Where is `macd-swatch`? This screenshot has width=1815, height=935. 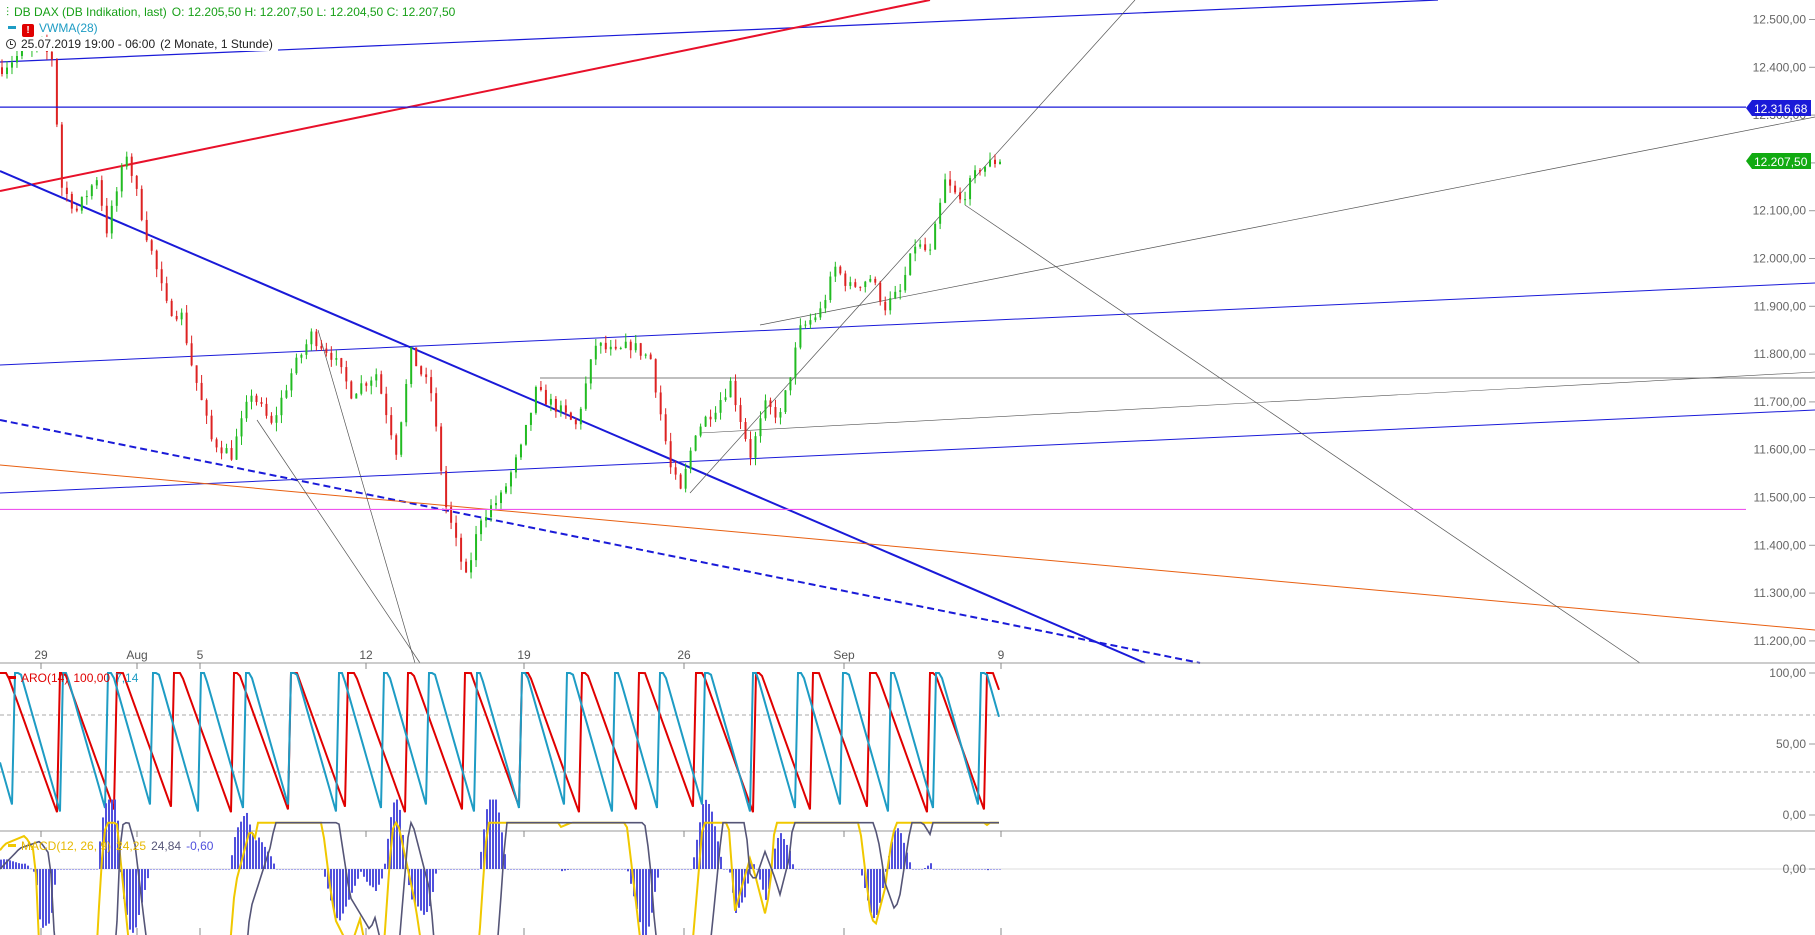
macd-swatch is located at coordinates (12, 845).